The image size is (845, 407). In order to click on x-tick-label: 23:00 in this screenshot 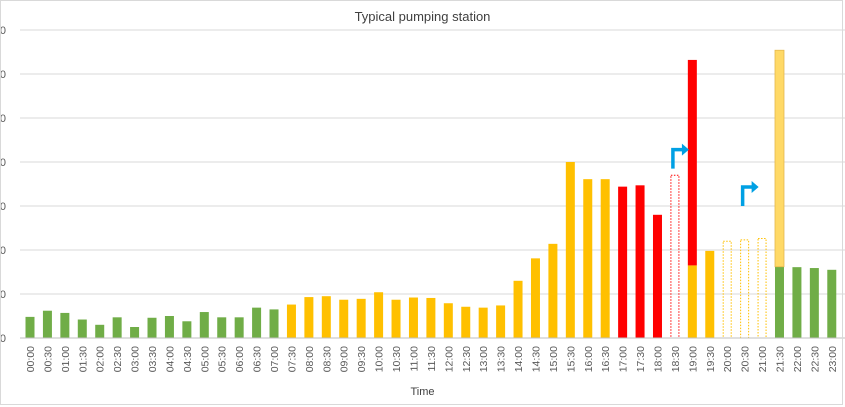, I will do `click(833, 359)`.